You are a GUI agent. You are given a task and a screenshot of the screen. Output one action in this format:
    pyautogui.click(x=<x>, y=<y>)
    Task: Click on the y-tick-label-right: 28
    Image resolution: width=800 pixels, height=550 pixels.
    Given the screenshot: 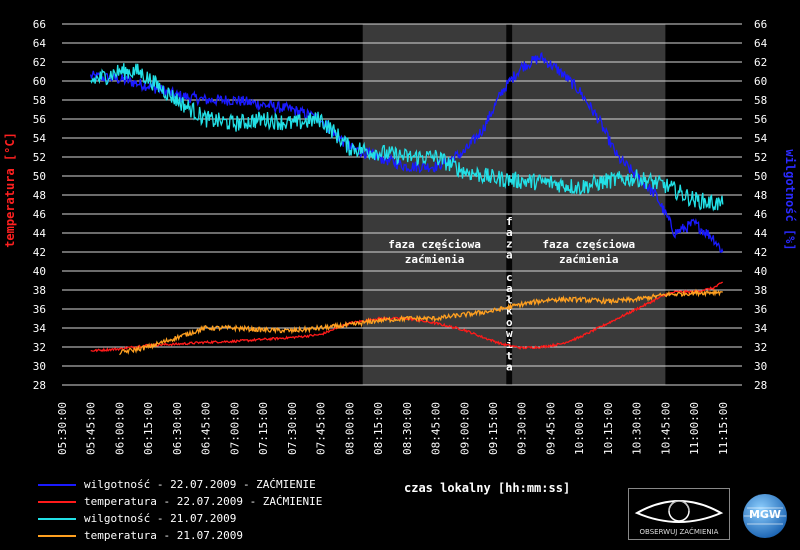 What is the action you would take?
    pyautogui.click(x=760, y=385)
    